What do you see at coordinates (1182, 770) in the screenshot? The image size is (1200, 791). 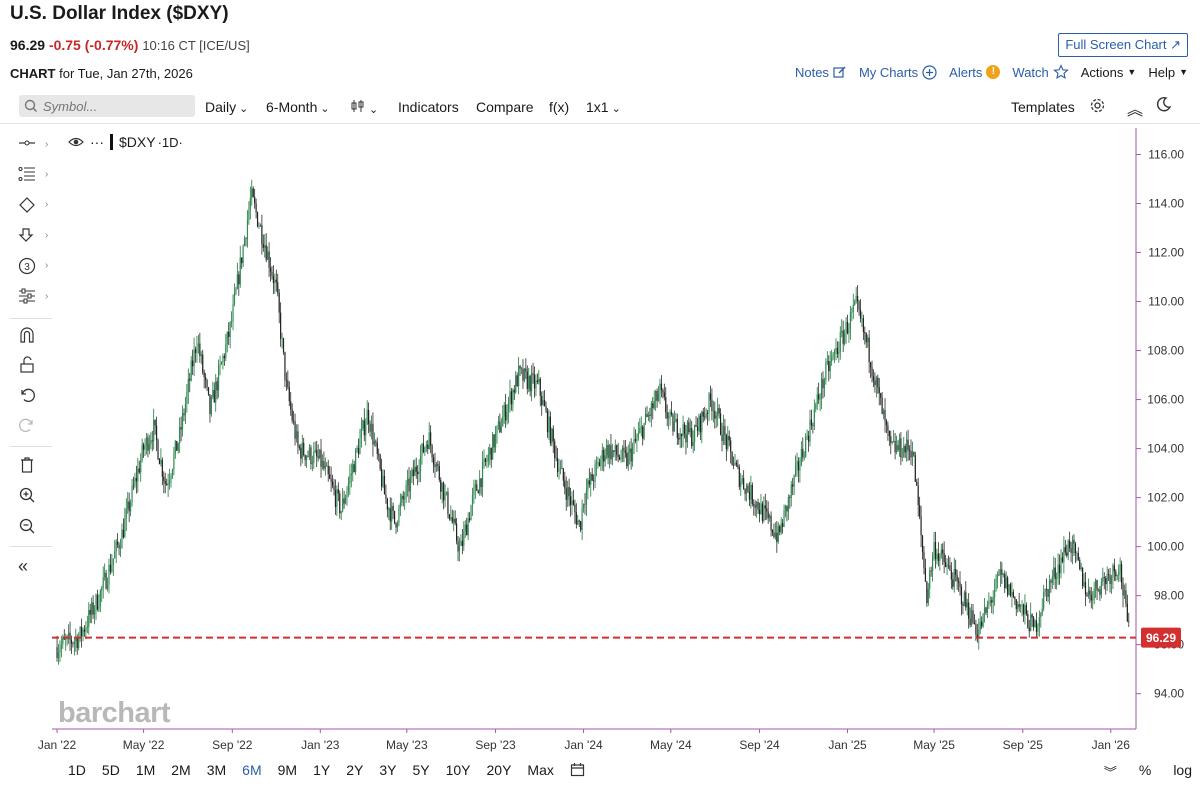 I see `log-scale-toggle: log` at bounding box center [1182, 770].